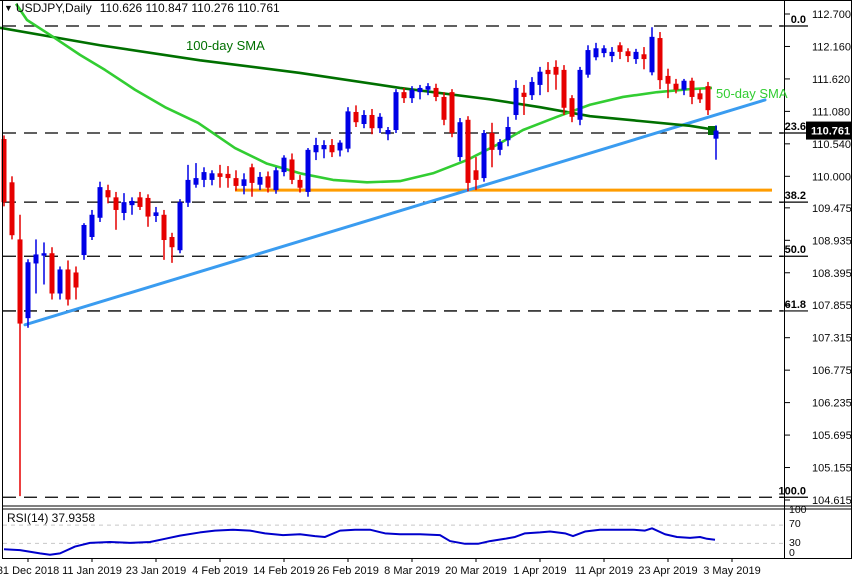 This screenshot has width=852, height=584. Describe the element at coordinates (795, 543) in the screenshot. I see `rsi-scale-label: 30` at that location.